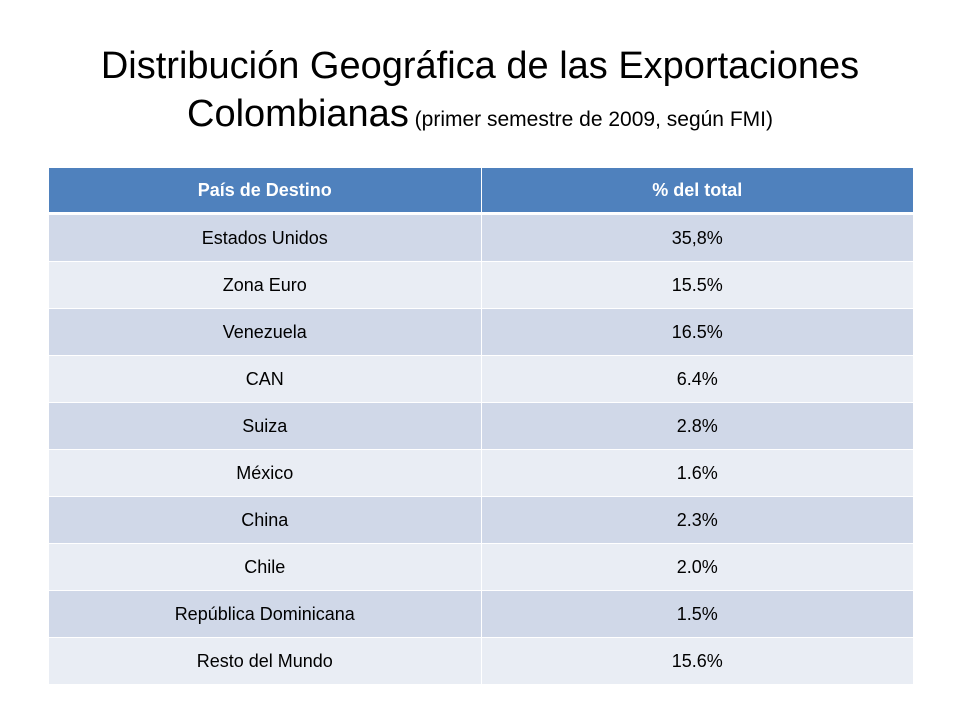 The height and width of the screenshot is (720, 960). Describe the element at coordinates (697, 614) in the screenshot. I see `cell-percent: 1.5%` at that location.